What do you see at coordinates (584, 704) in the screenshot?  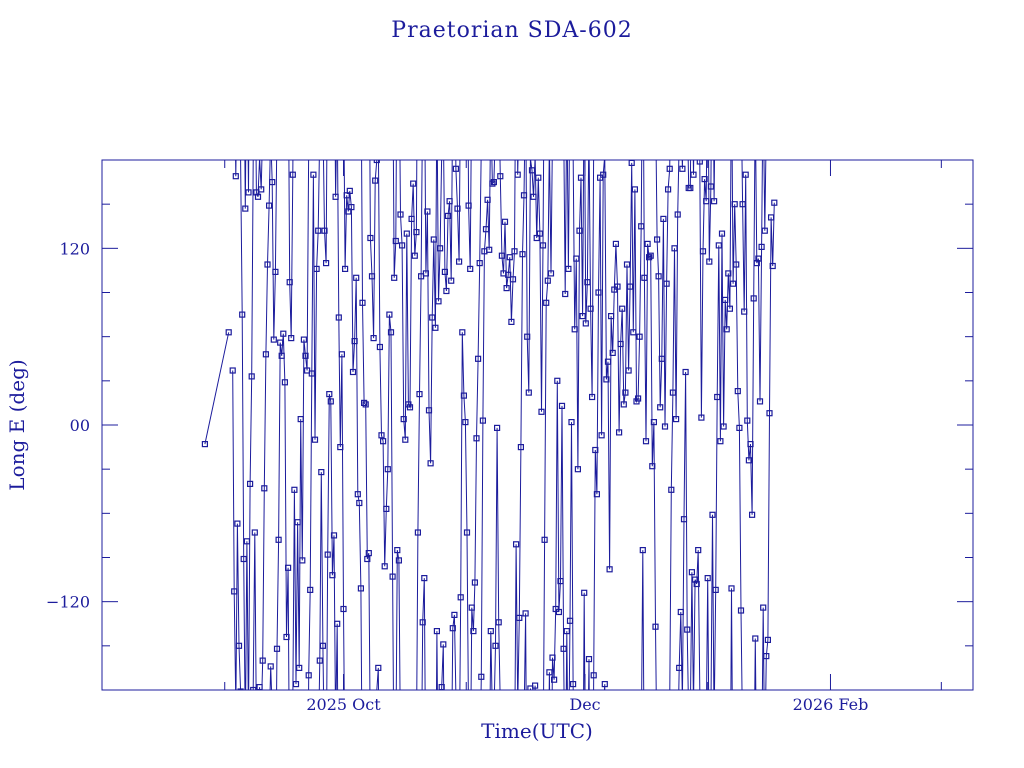 I see `x-tick-label: Dec` at bounding box center [584, 704].